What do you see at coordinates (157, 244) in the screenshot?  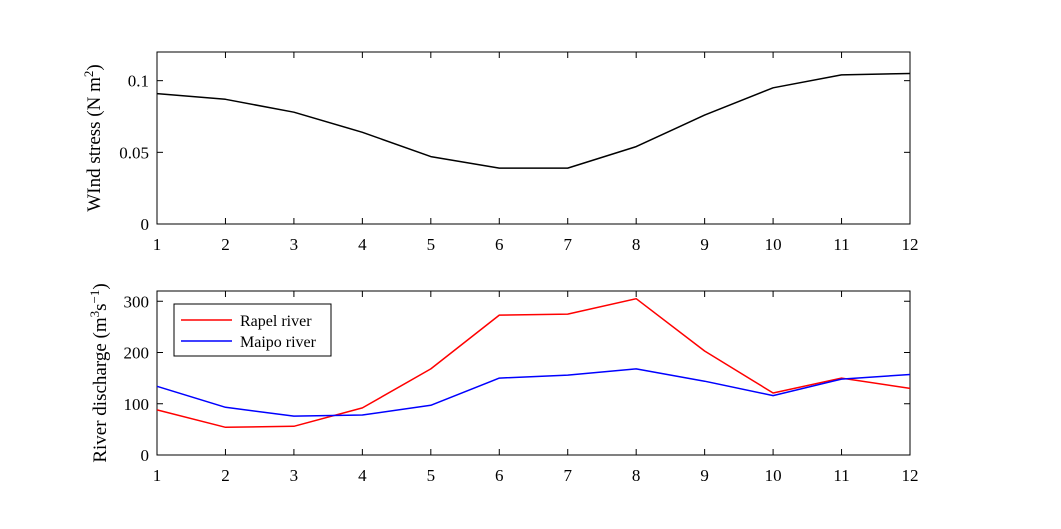 I see `wind-stress-x-tick-label: 1` at bounding box center [157, 244].